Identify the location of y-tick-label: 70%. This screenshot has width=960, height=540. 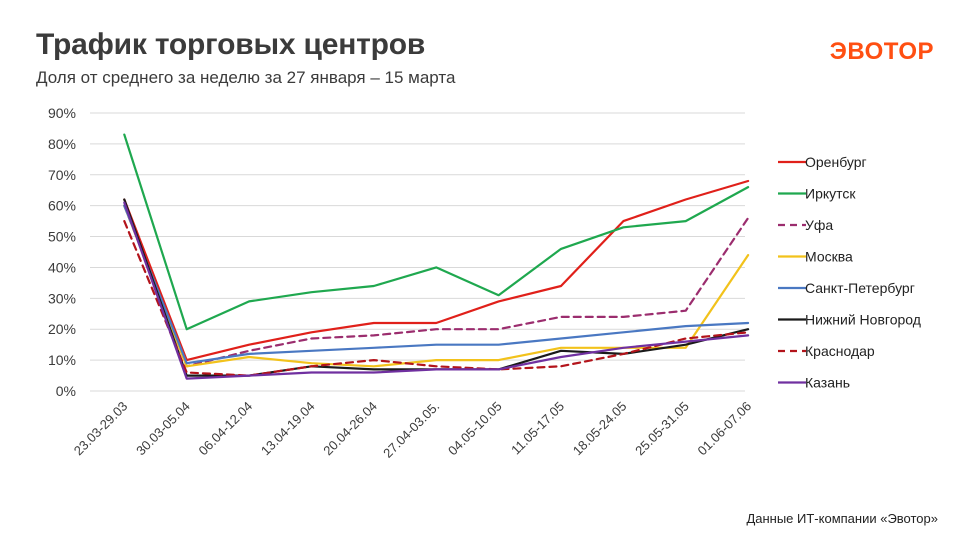
(62, 175).